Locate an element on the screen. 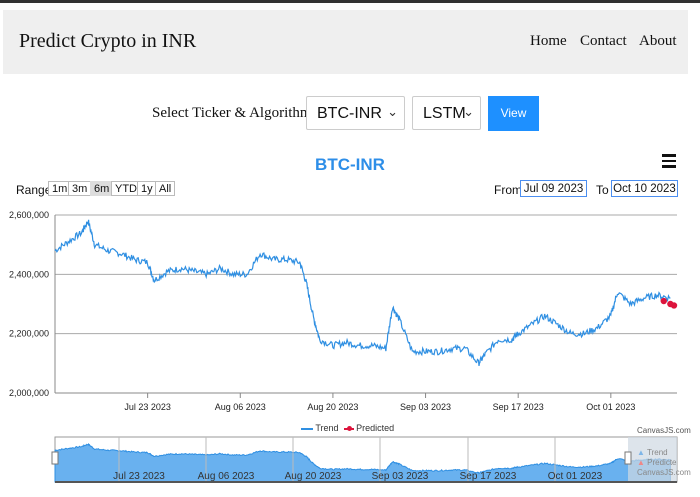 This screenshot has height=497, width=700. nav-about-link: About is located at coordinates (658, 41).